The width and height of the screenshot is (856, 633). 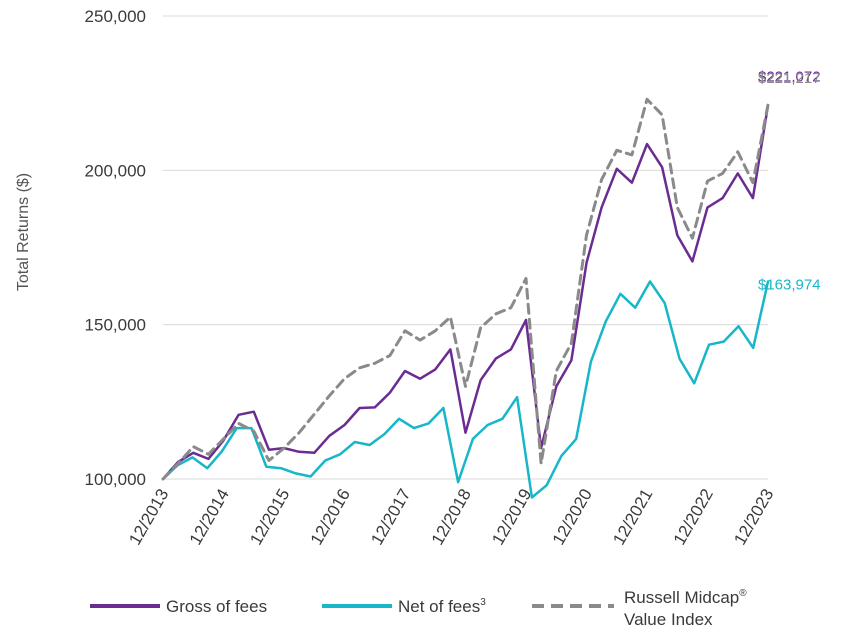 What do you see at coordinates (148, 517) in the screenshot?
I see `x-tick-label: 12/2013` at bounding box center [148, 517].